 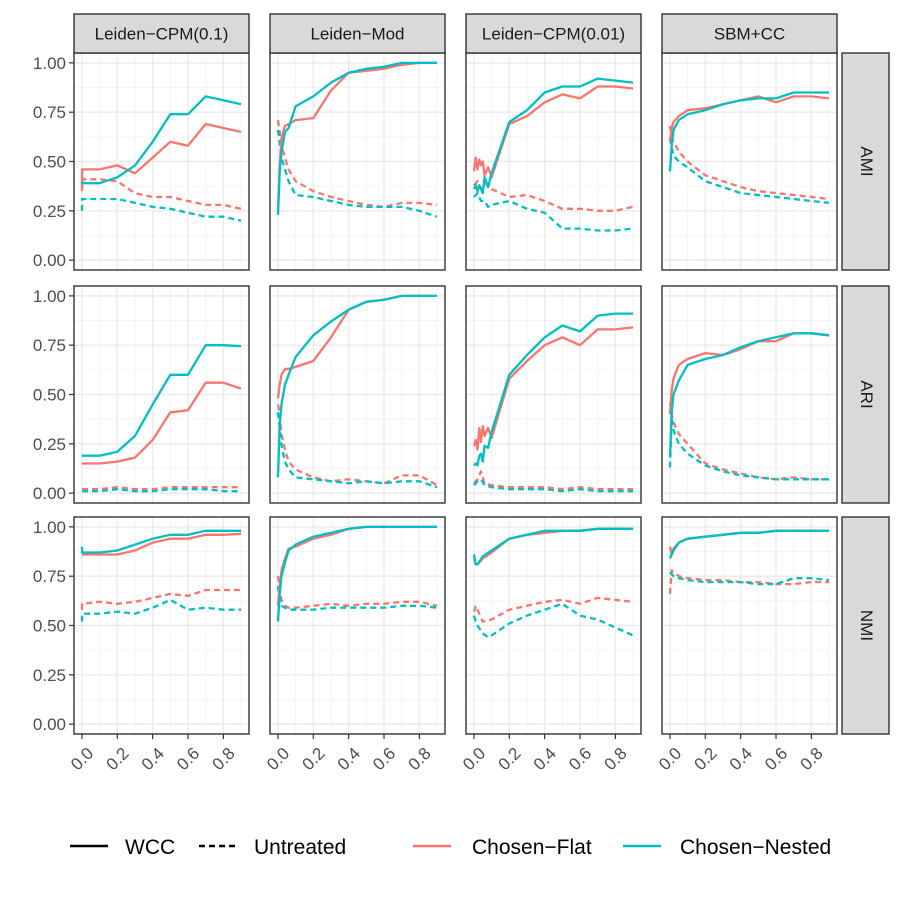 I want to click on legend: WCC Untreated Chosen−Flat Chosen−Nested, so click(x=450, y=847).